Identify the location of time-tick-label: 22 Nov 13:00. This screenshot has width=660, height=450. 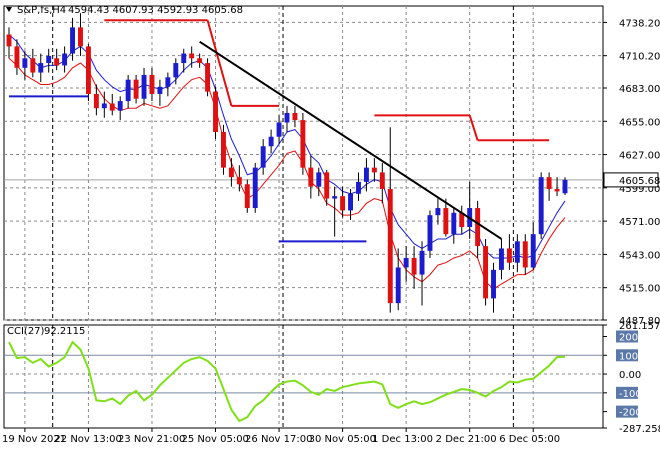
(87, 439).